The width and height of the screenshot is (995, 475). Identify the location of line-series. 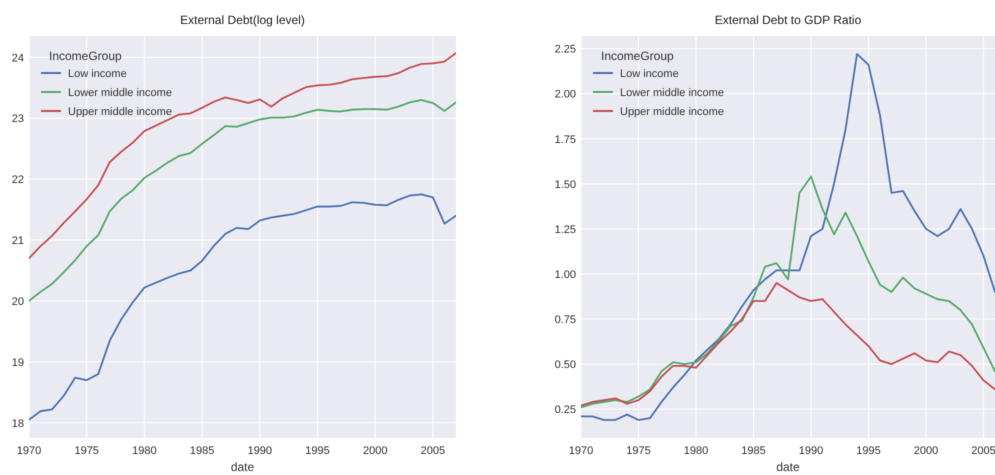
(788, 344).